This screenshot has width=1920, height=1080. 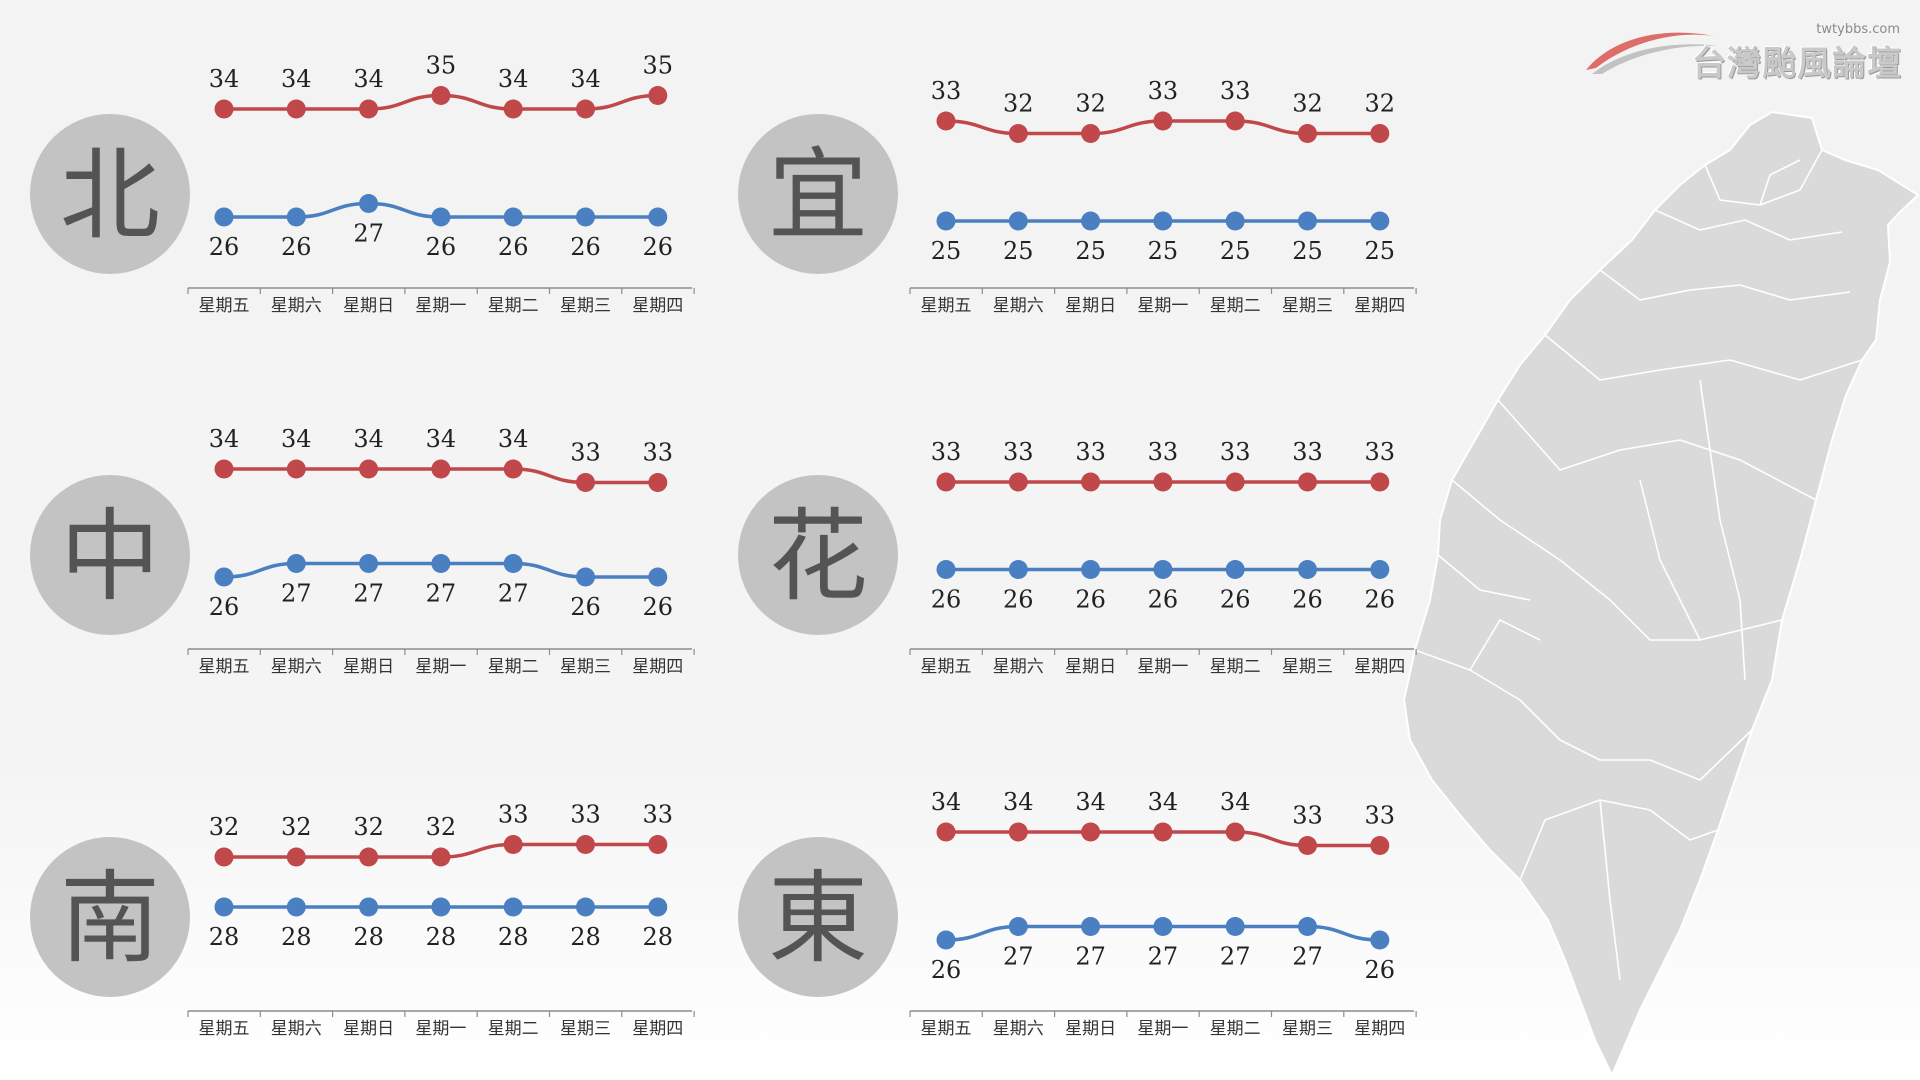 I want to click on site-logo: twtybbs.com 台灣颱風論壇, so click(x=1742, y=51).